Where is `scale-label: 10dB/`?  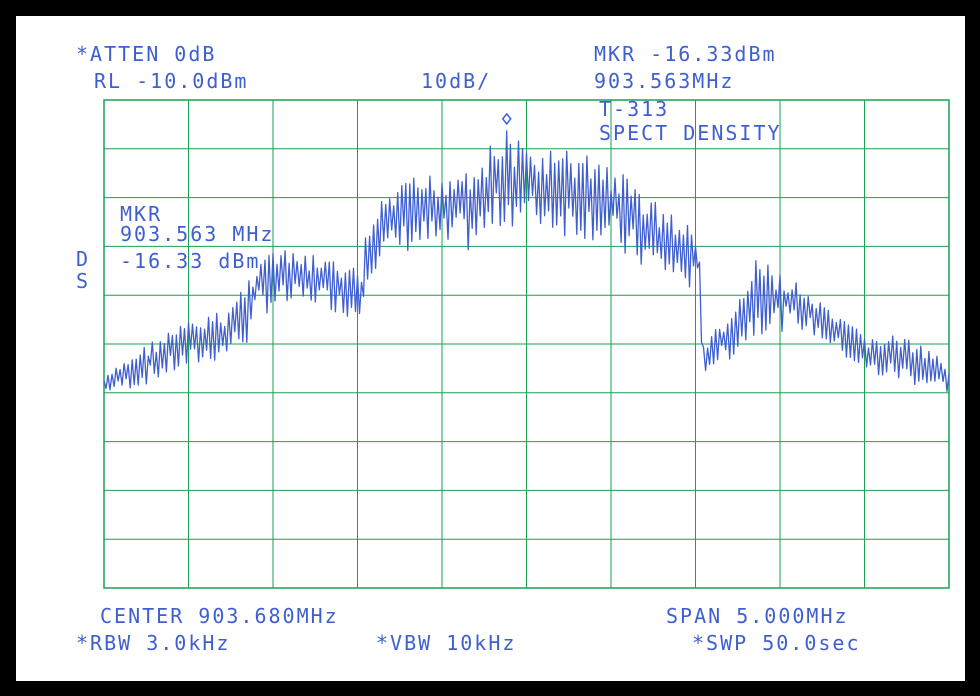
scale-label: 10dB/ is located at coordinates (456, 81).